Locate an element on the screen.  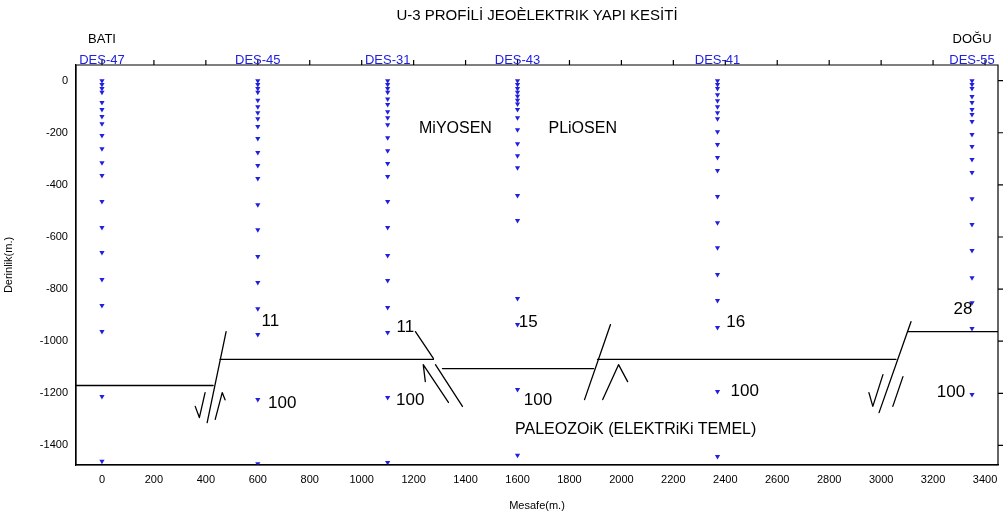
y-tick-label: -200 is located at coordinates (56, 131).